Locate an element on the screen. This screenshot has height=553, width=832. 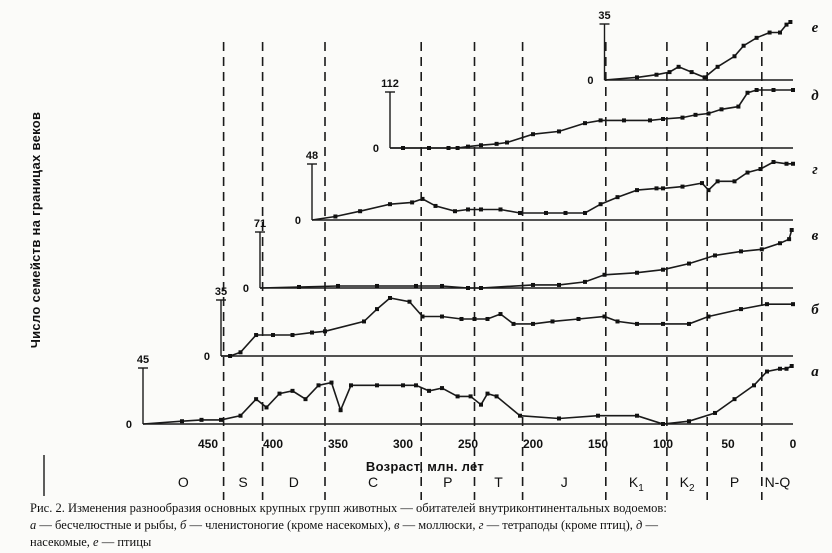
caption-letter: д is located at coordinates (639, 525).